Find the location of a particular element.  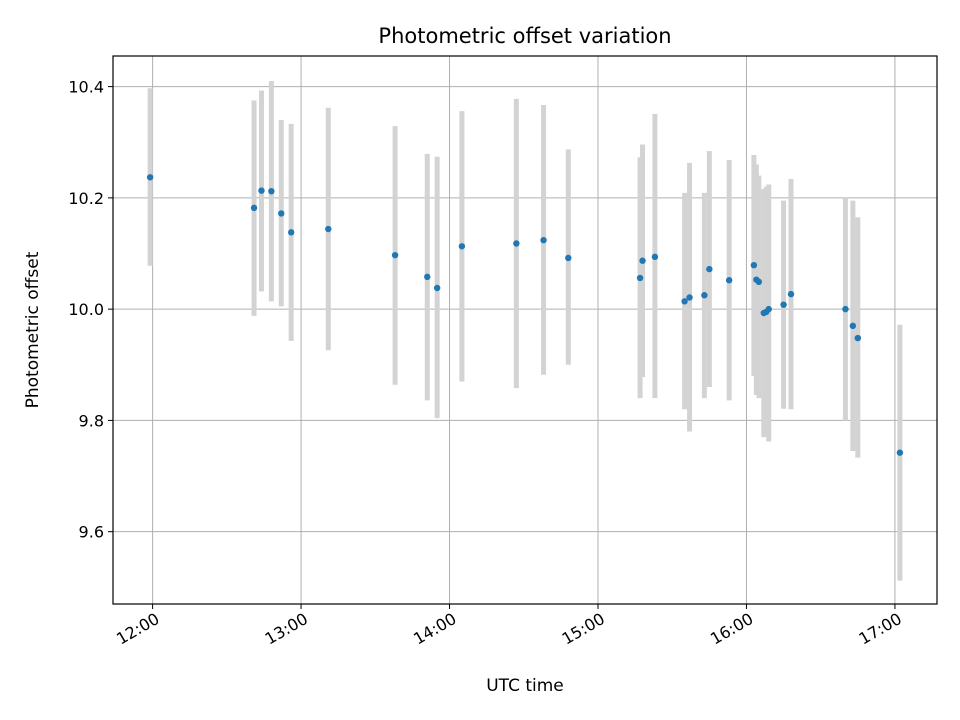

y-tick-label: 9.6 is located at coordinates (91, 532).